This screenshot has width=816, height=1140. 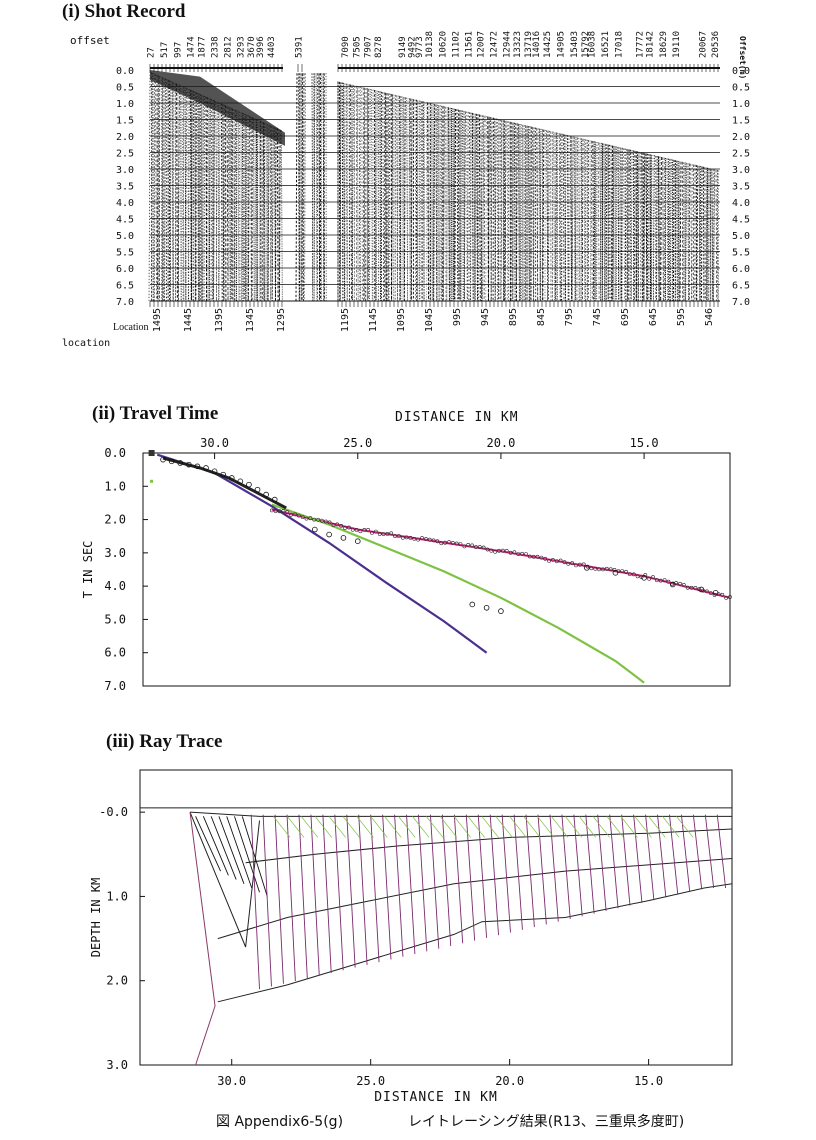 I want to click on shot-offset-label: 14905, so click(x=561, y=44).